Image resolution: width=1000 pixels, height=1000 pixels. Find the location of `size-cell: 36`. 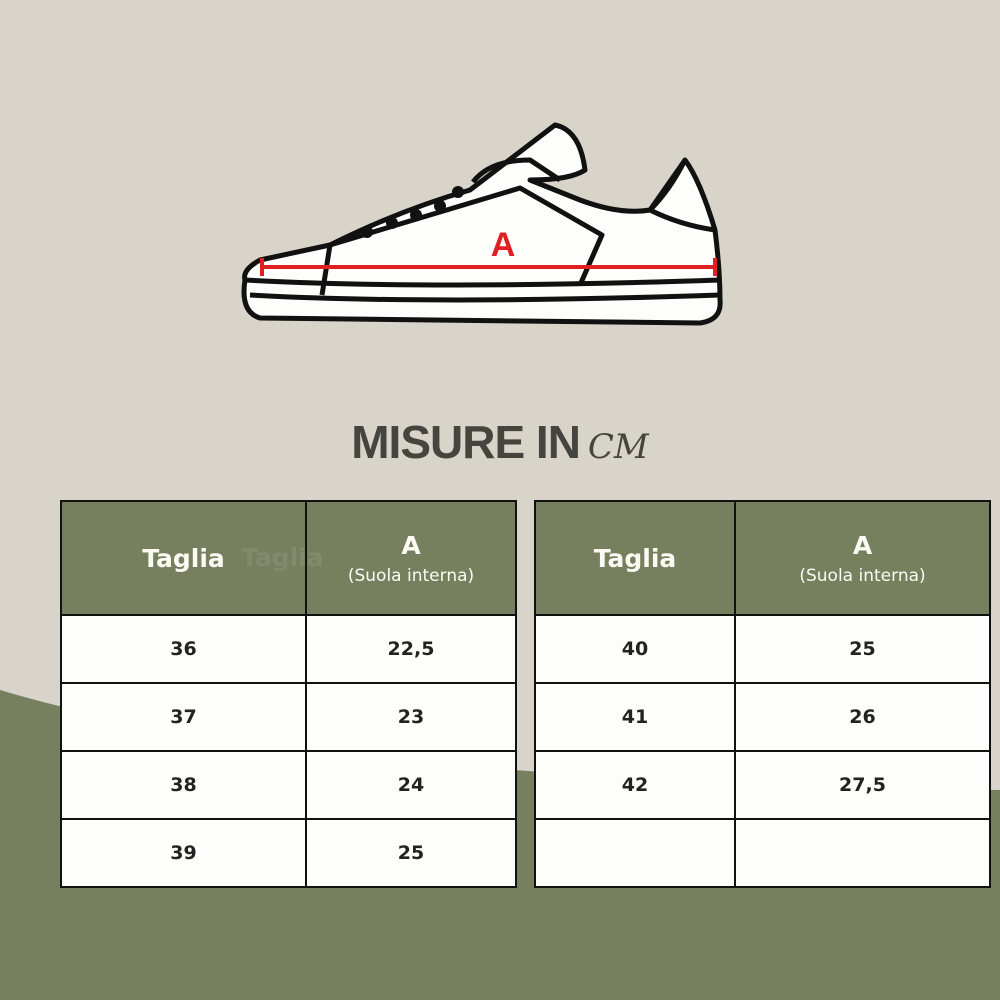

size-cell: 36 is located at coordinates (183, 649).